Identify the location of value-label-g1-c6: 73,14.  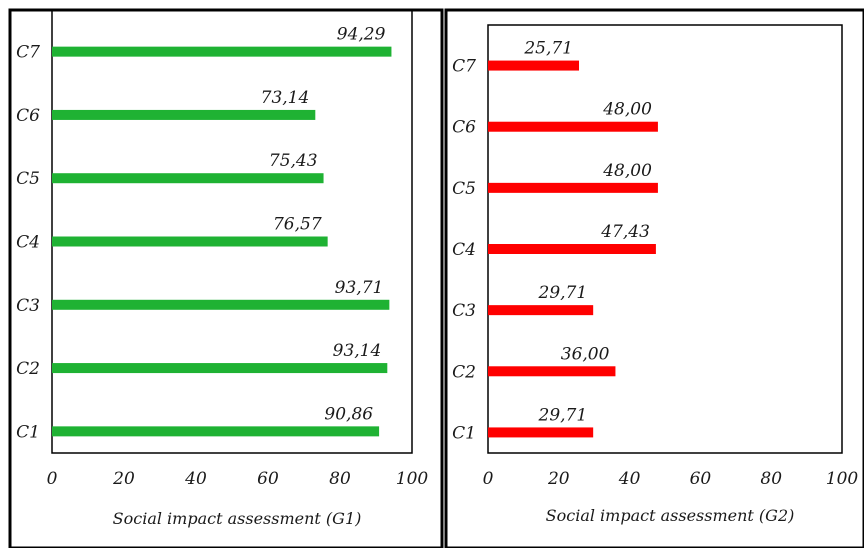
(285, 98).